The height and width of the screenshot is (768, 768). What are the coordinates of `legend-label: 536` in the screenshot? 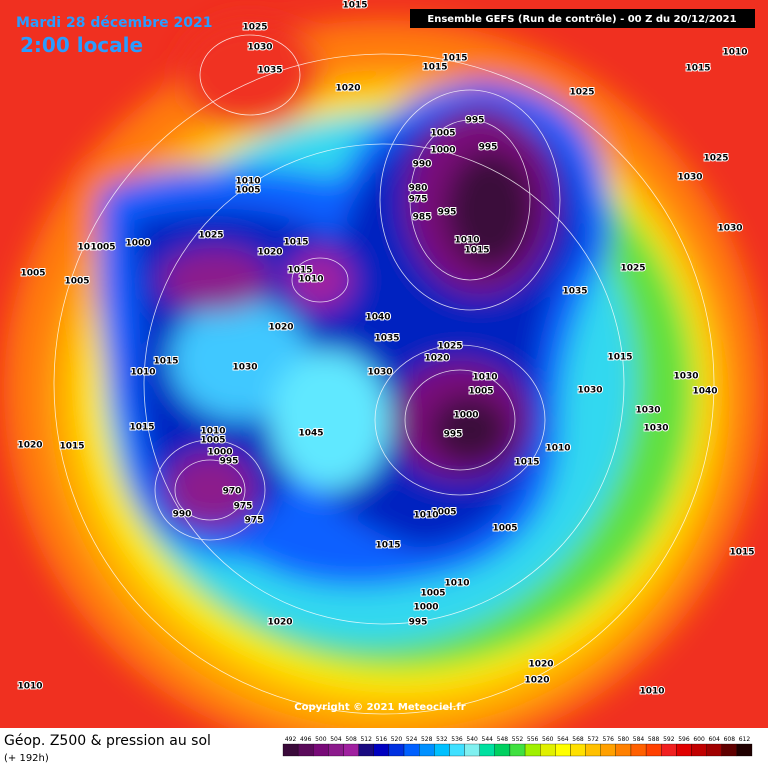 It's located at (457, 739).